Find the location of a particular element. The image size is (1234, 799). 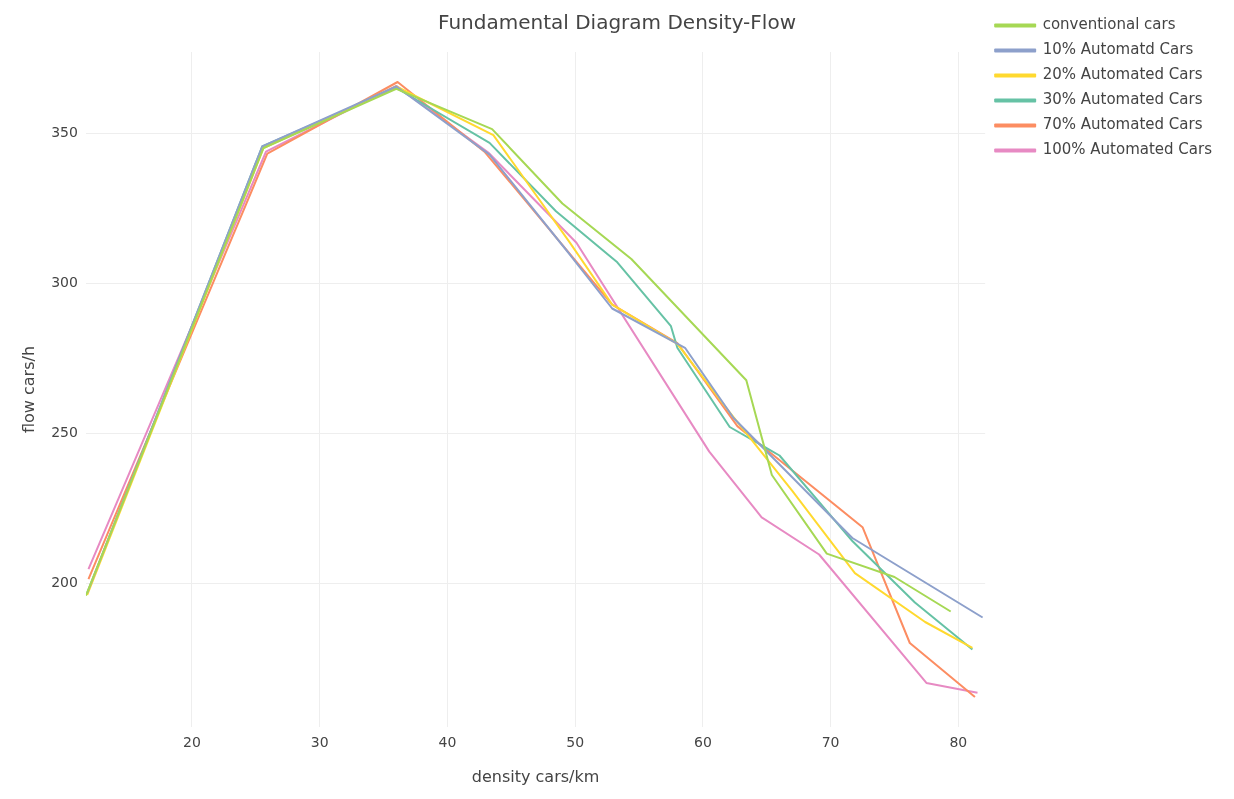

legend-label: 10% Automatd Cars is located at coordinates (1118, 49).